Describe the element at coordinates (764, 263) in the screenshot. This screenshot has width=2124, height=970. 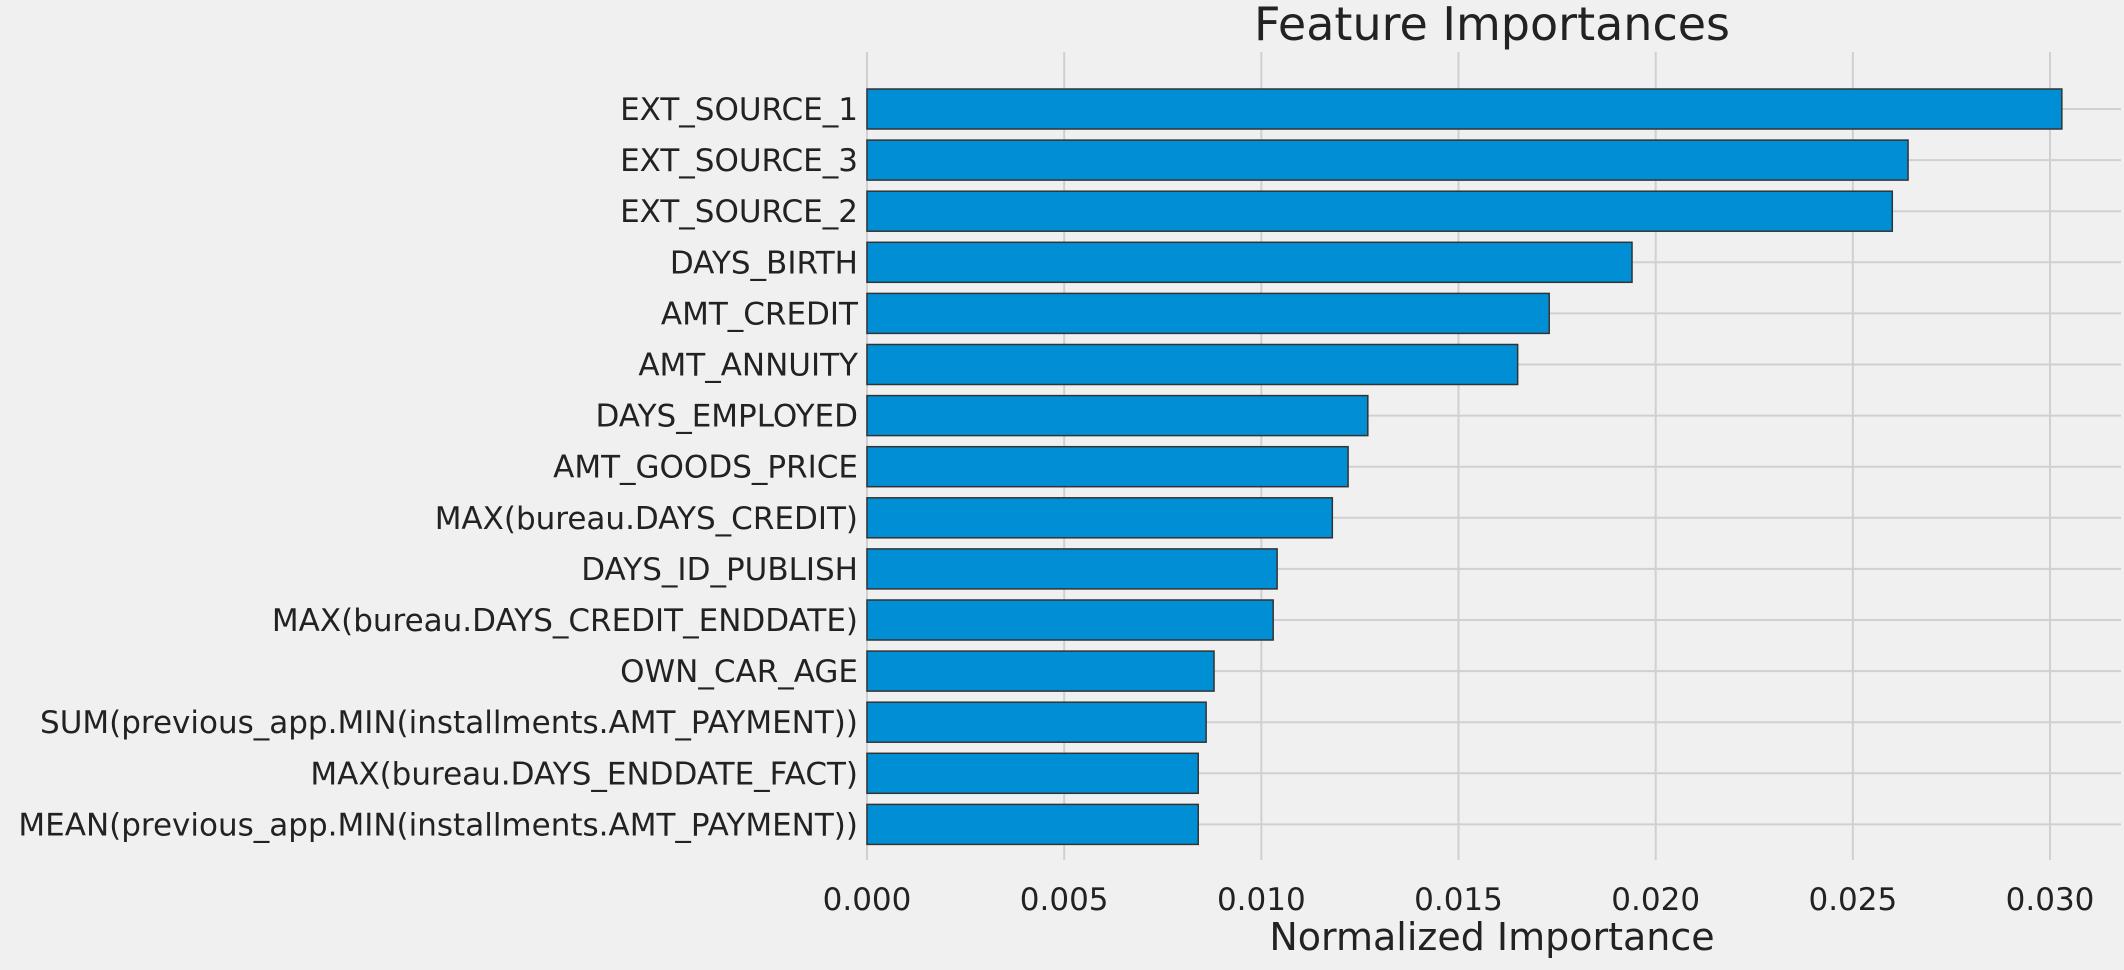
I see `category-label: DAYS_BIRTH` at that location.